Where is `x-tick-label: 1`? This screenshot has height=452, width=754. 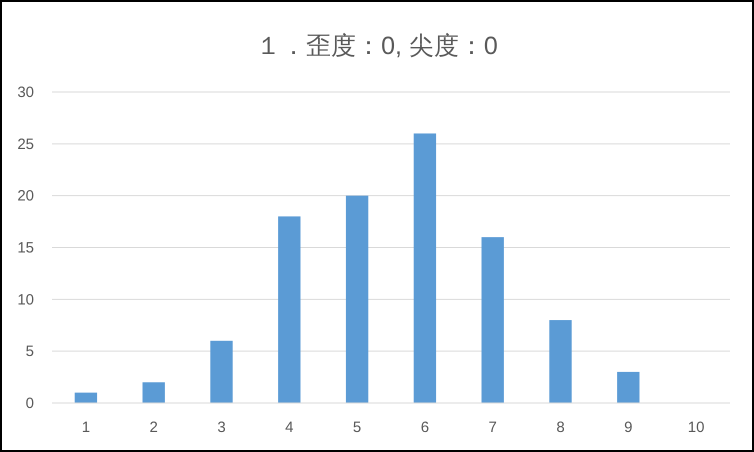 x-tick-label: 1 is located at coordinates (86, 427).